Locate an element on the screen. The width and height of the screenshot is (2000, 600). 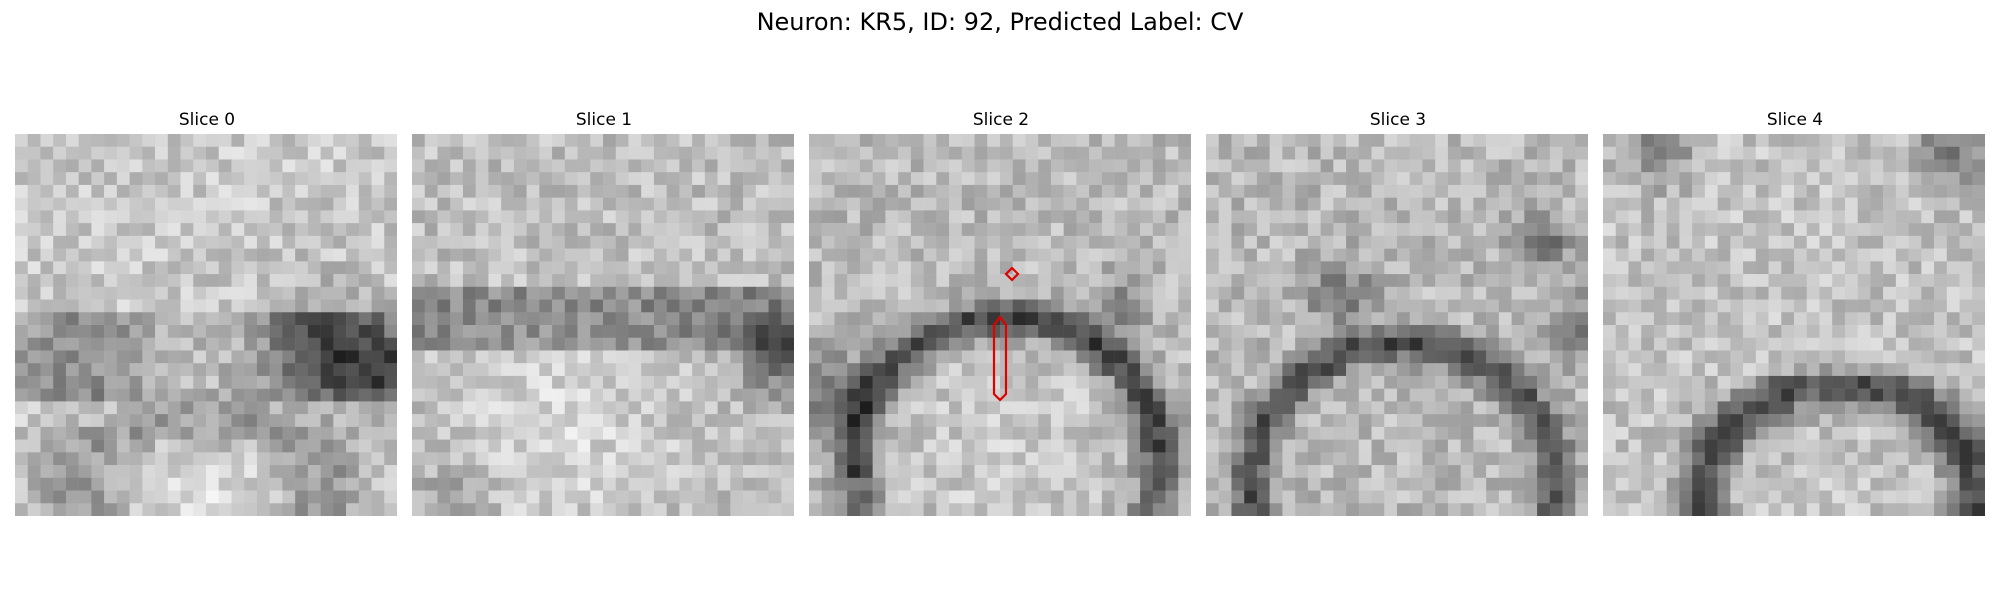
slice-panel-4: Slice 4 is located at coordinates (1795, 312).